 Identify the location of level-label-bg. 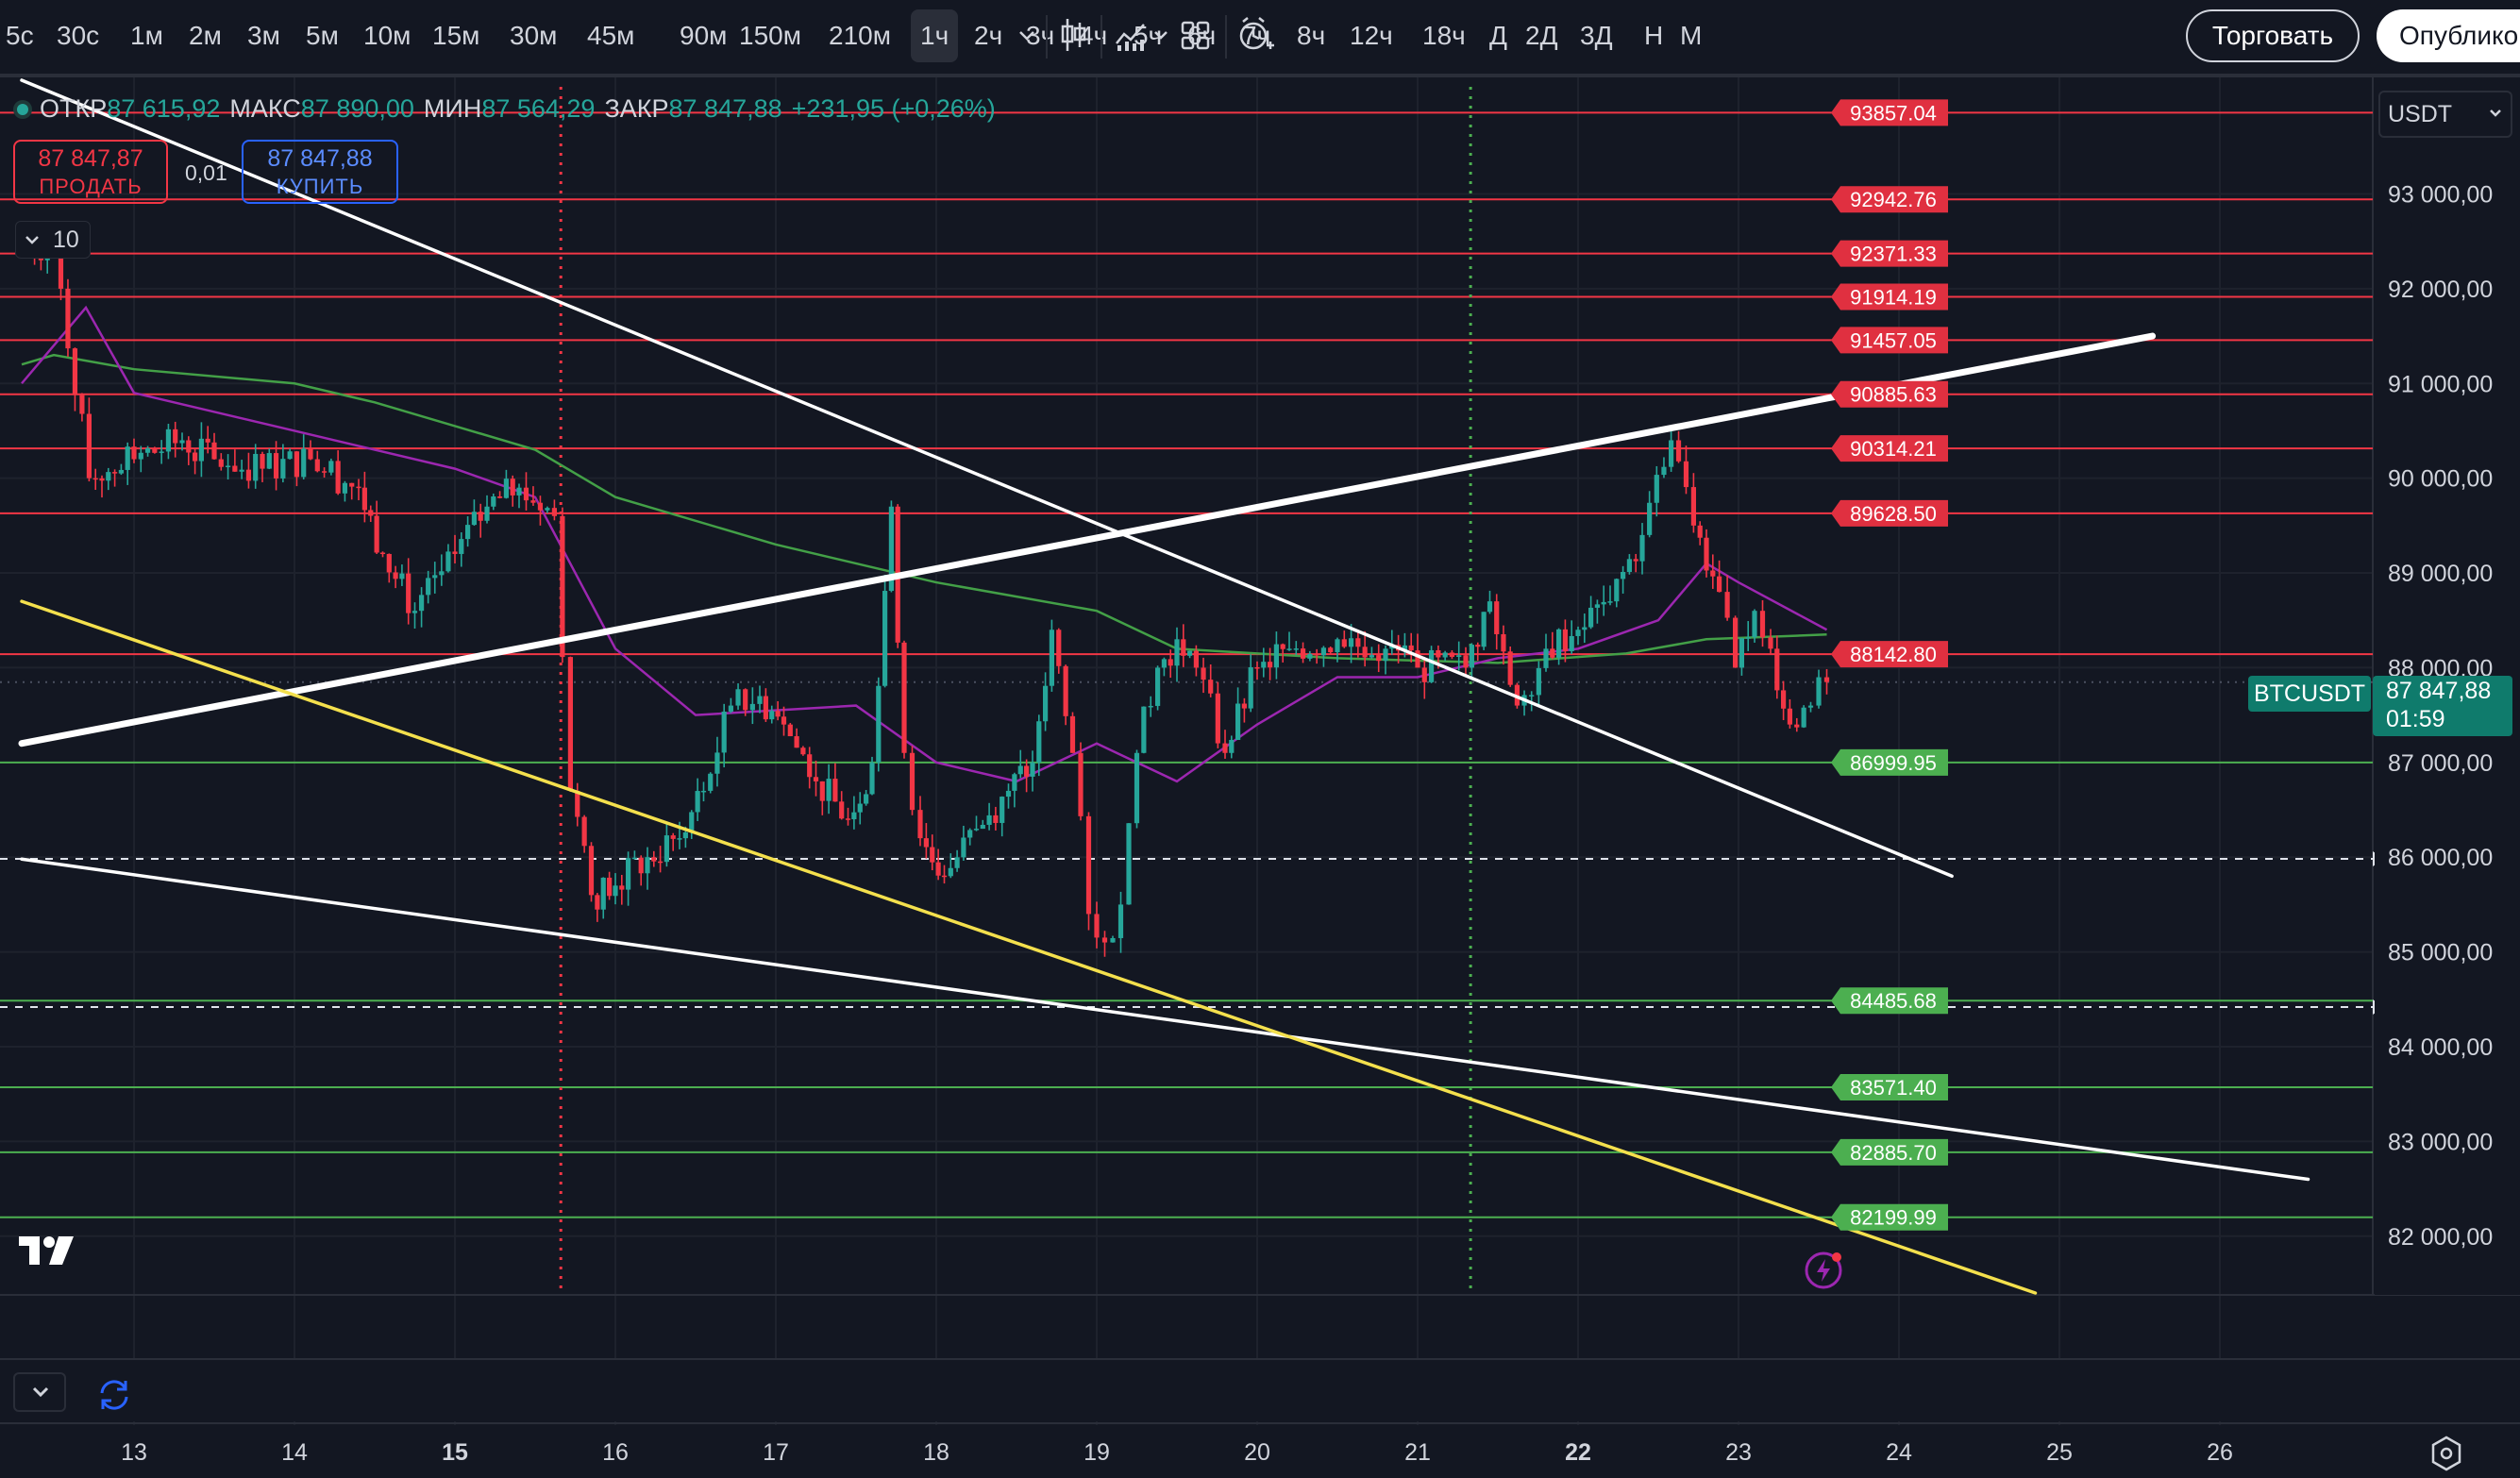
(1889, 1217).